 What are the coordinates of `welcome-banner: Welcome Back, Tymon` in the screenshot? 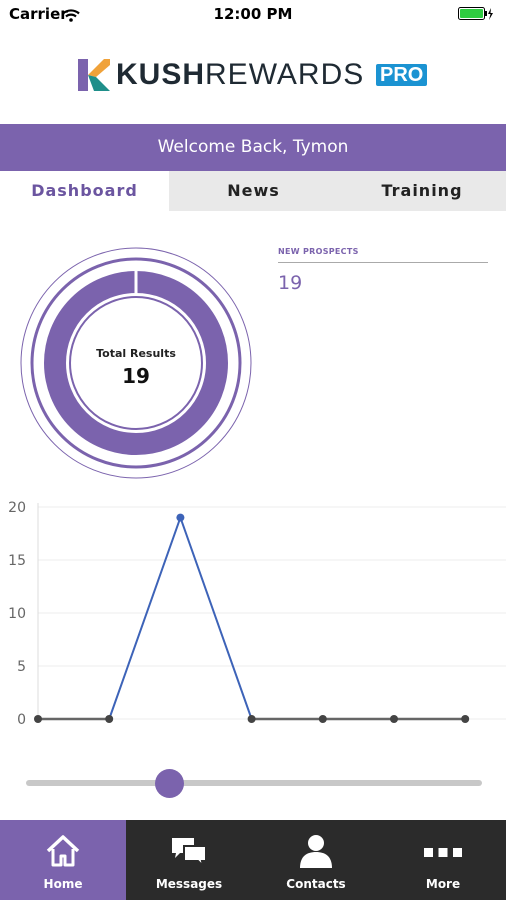 It's located at (253, 147).